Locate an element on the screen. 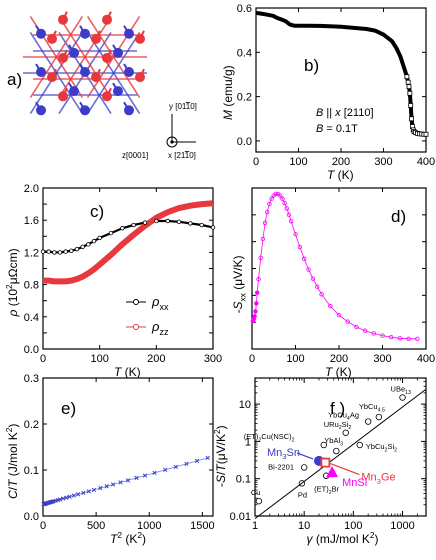 The height and width of the screenshot is (560, 436). legend-marker-xx is located at coordinates (136, 302).